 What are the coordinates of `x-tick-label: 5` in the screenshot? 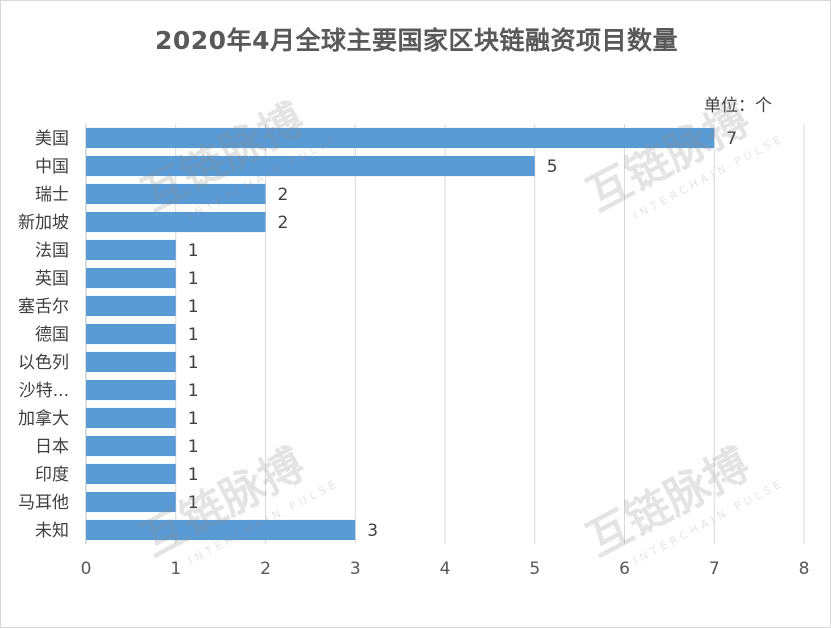 It's located at (534, 569).